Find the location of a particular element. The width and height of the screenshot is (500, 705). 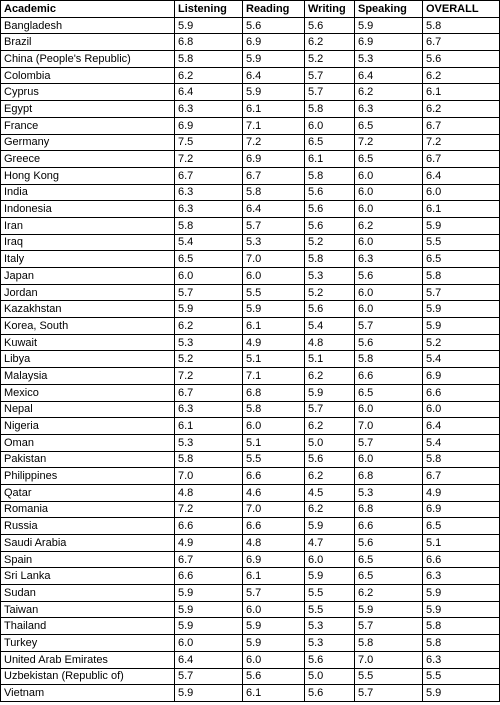

table-row: Russia 6.6 6.6 5.9 6.6 6.5 is located at coordinates (250, 526).